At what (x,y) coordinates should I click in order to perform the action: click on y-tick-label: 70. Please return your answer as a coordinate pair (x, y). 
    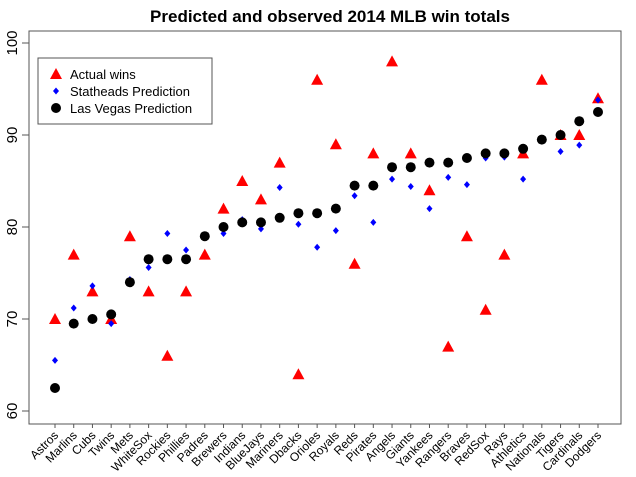
    Looking at the image, I should click on (12, 319).